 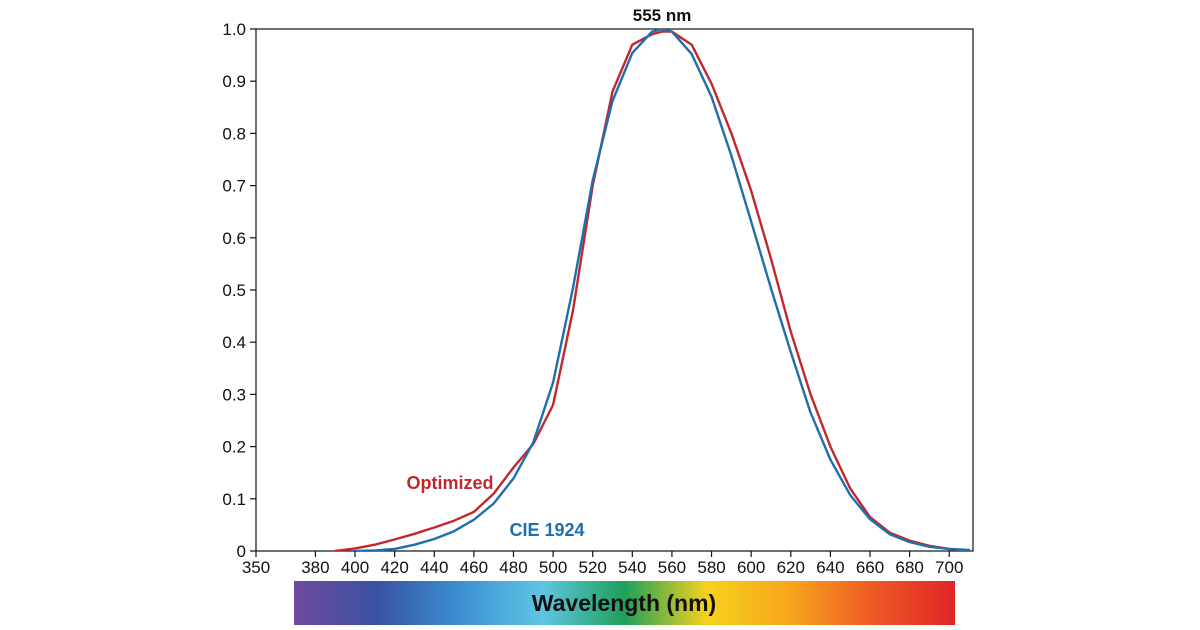 I want to click on x-tick-label: 580, so click(x=711, y=567).